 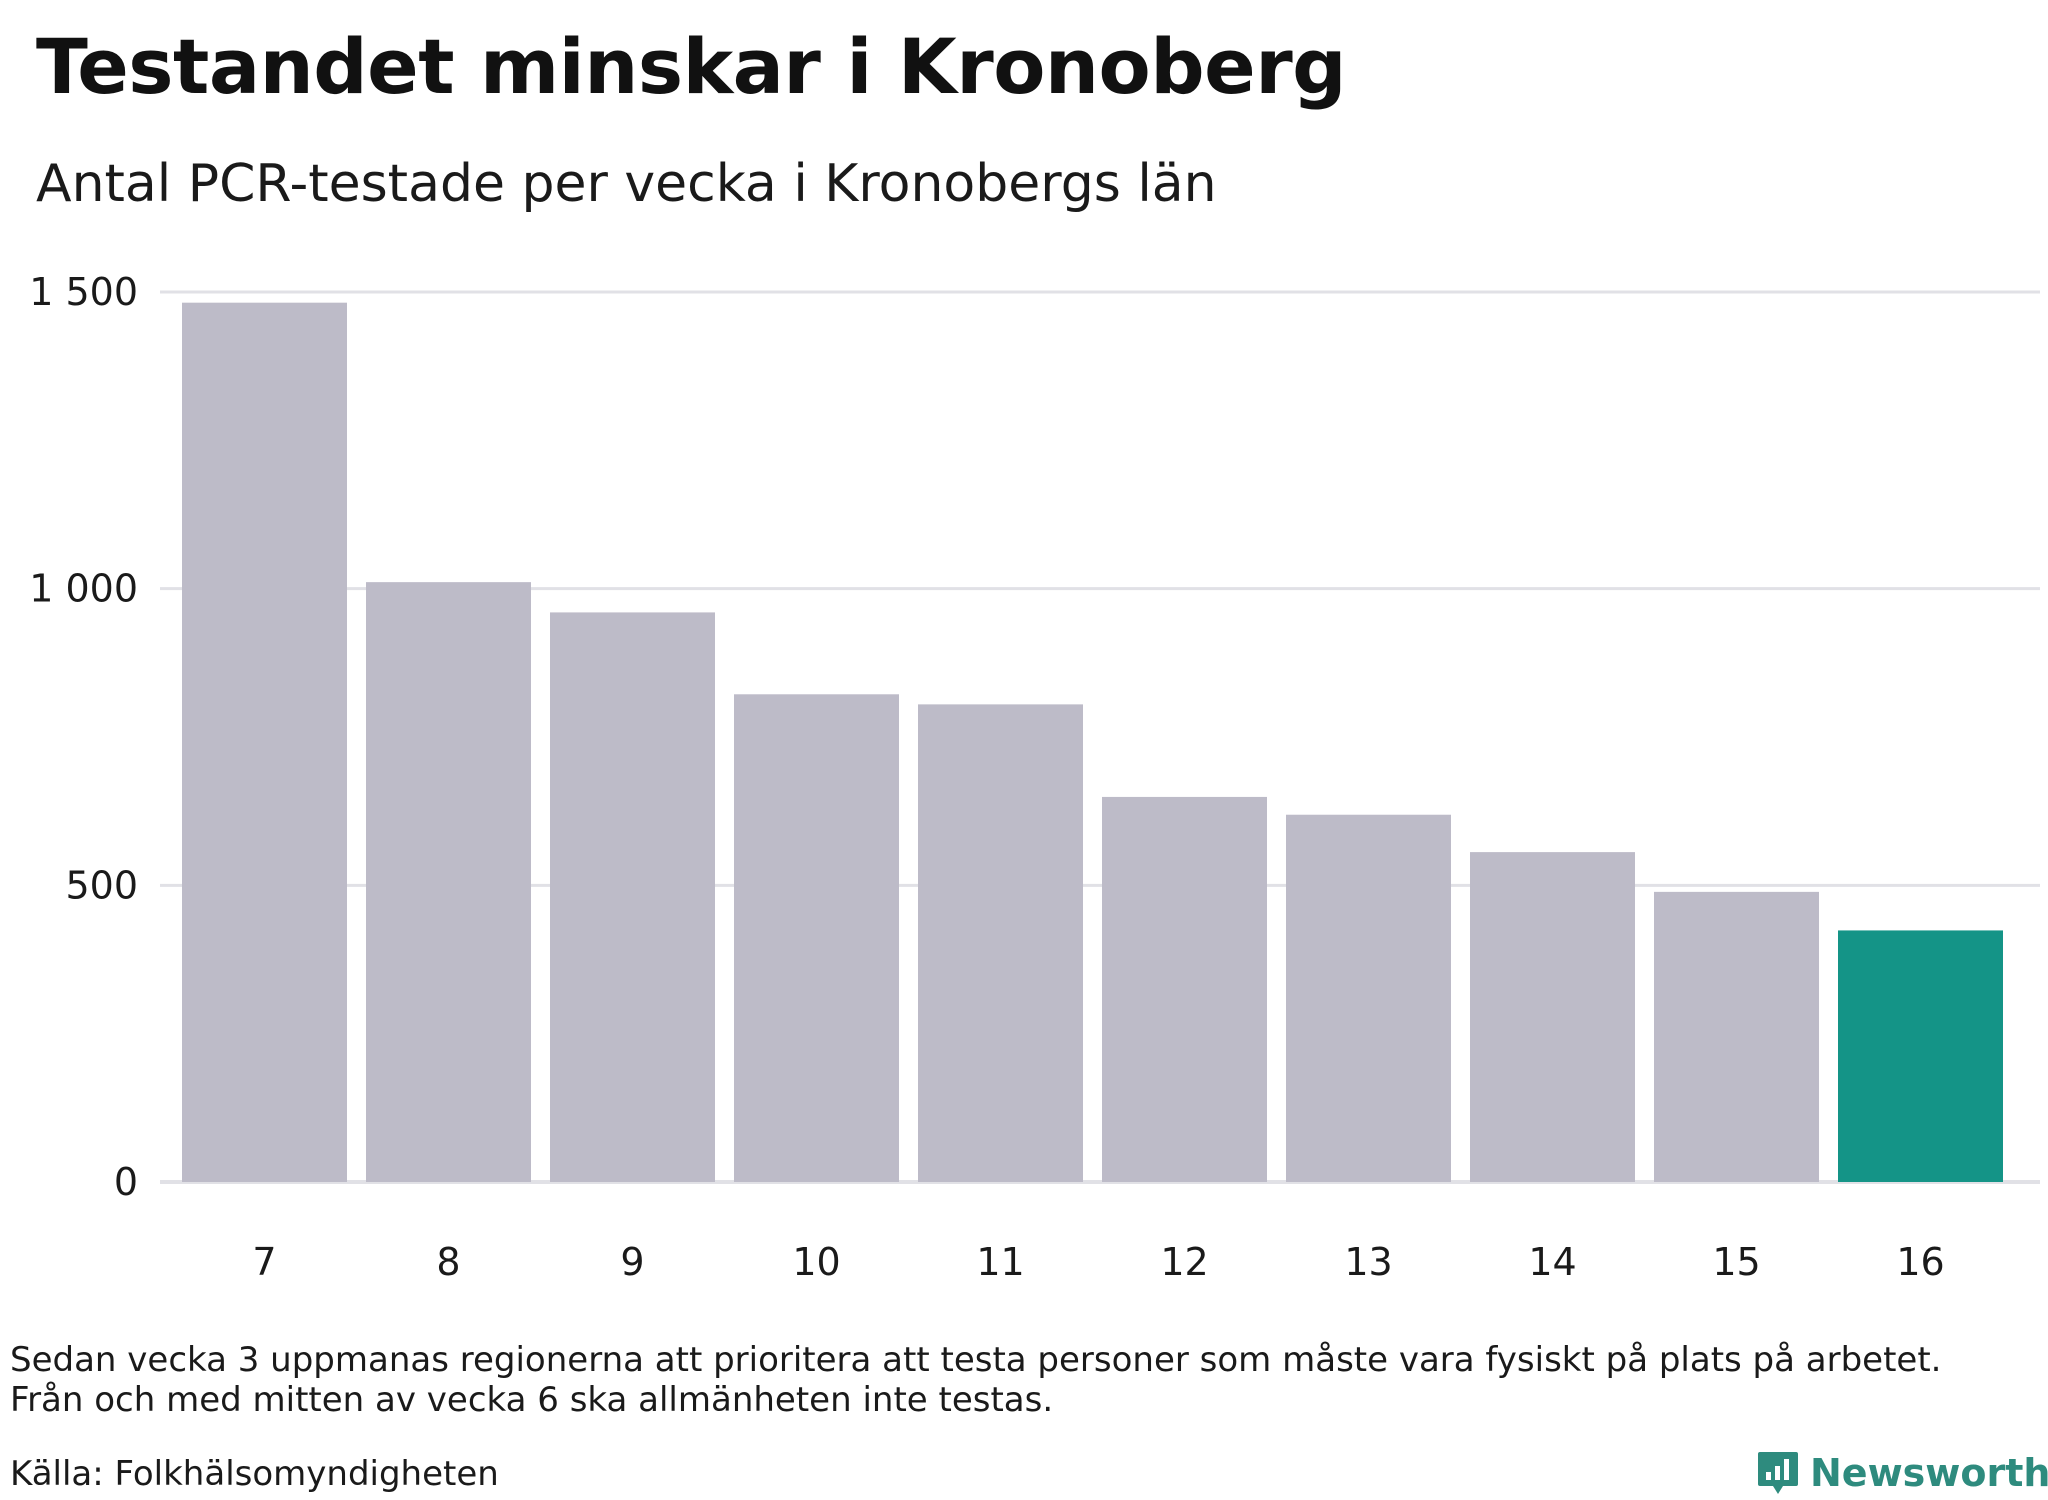 What do you see at coordinates (83, 589) in the screenshot?
I see `y-tick-label: 1 000` at bounding box center [83, 589].